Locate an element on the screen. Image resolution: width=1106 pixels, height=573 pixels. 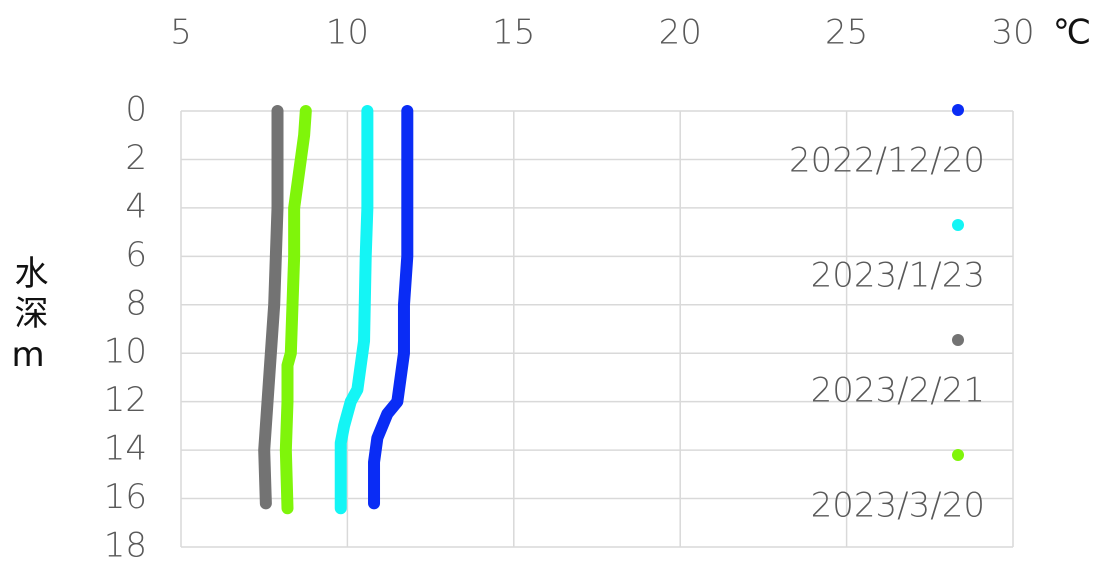
y-tick-label: 8 is located at coordinates (136, 303).